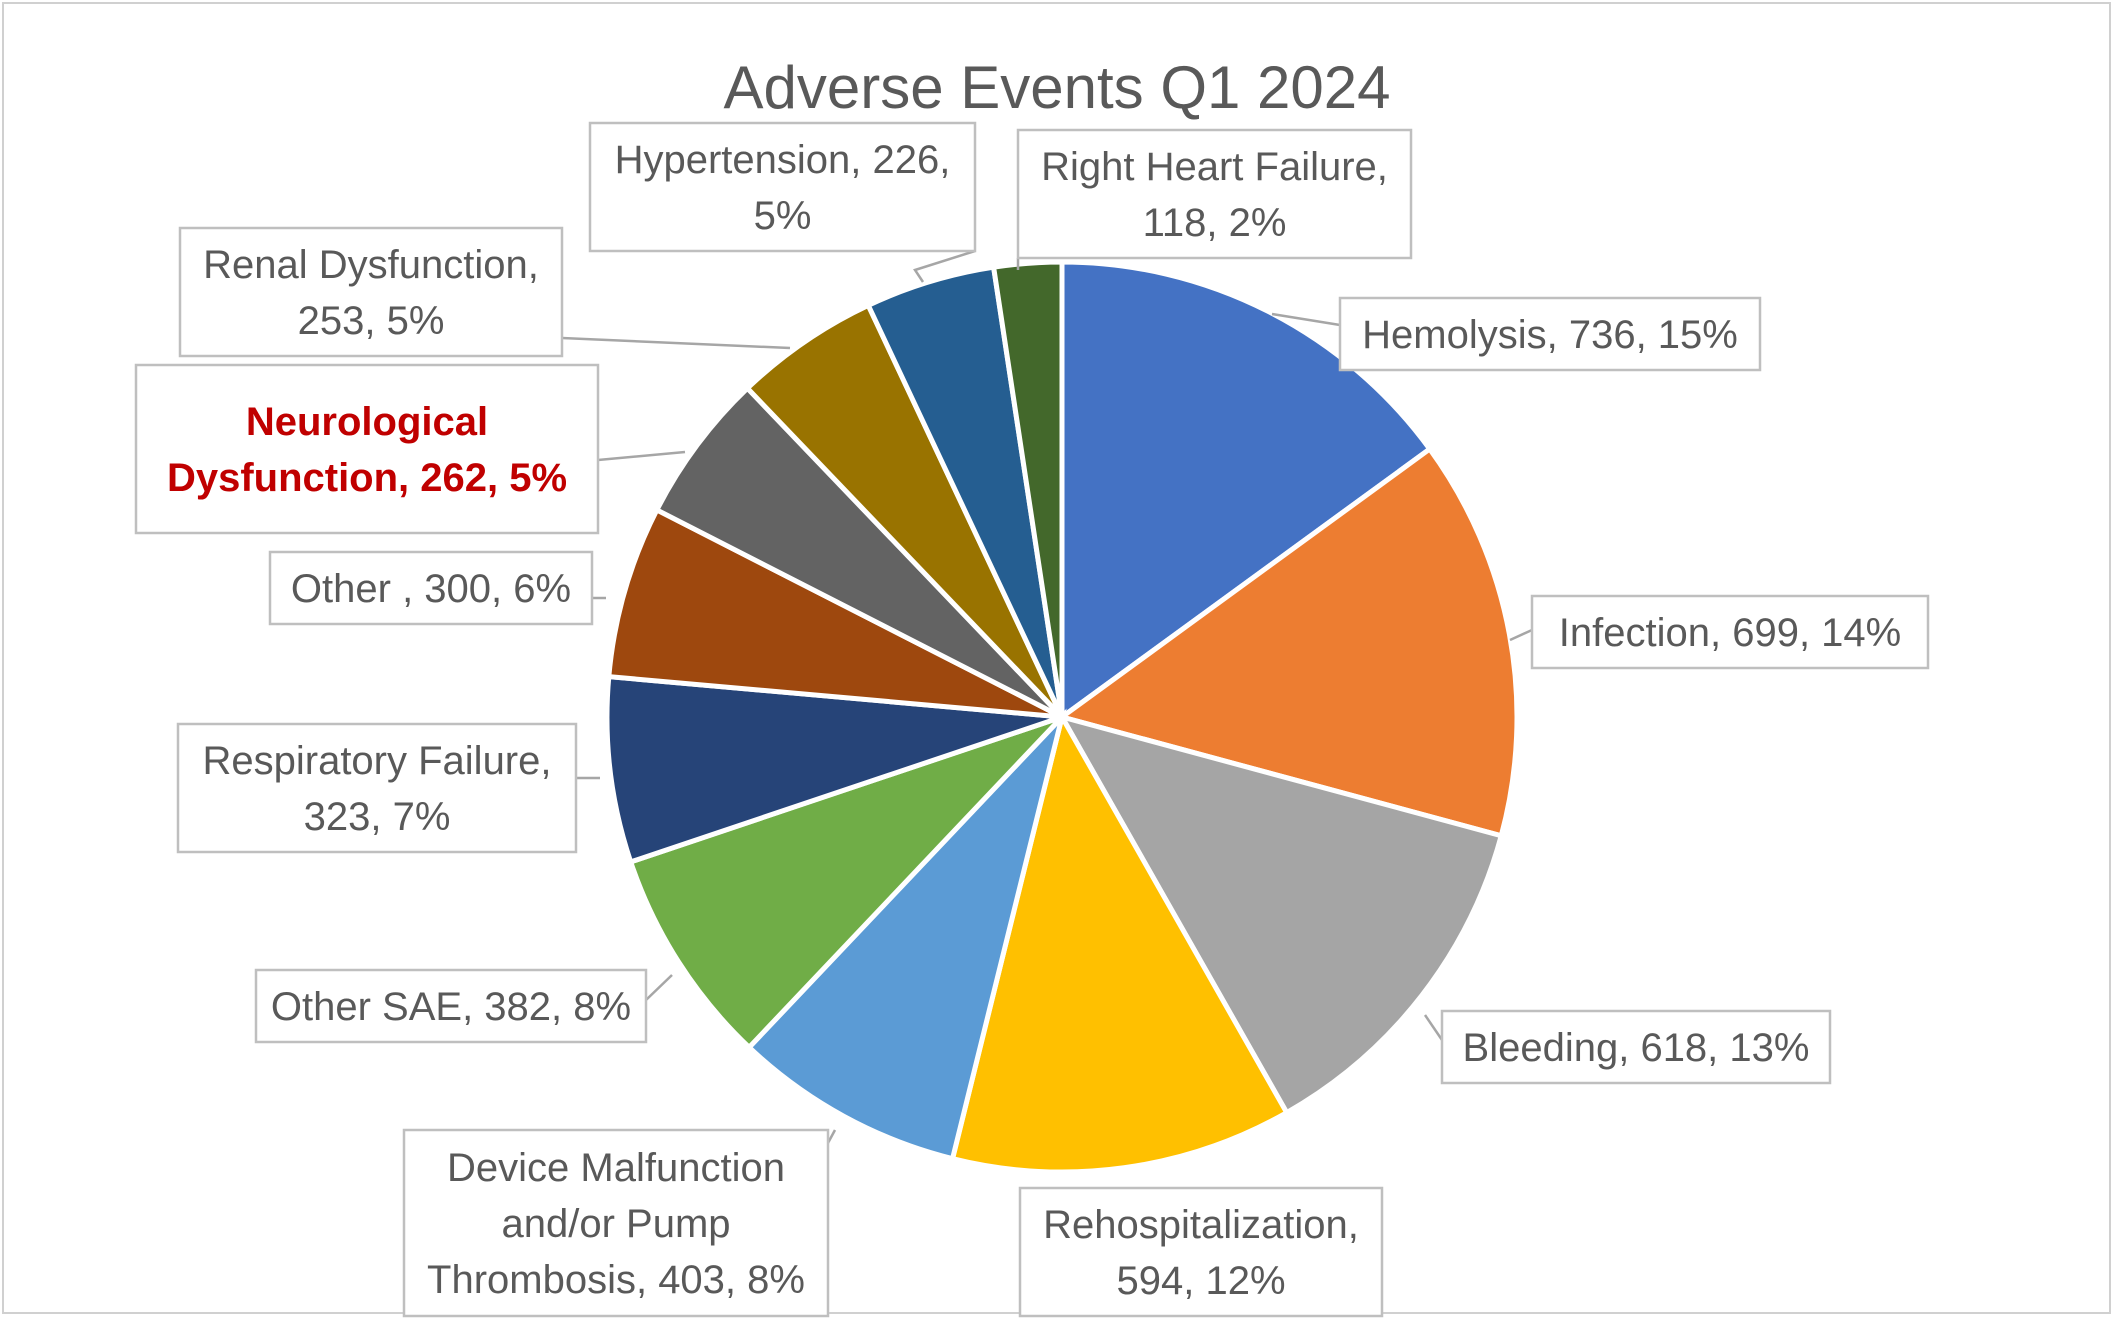 Image resolution: width=2115 pixels, height=1318 pixels. I want to click on data-label-neurological-dysfunction: Neurological Dysfunction, 262, 5%, so click(367, 449).